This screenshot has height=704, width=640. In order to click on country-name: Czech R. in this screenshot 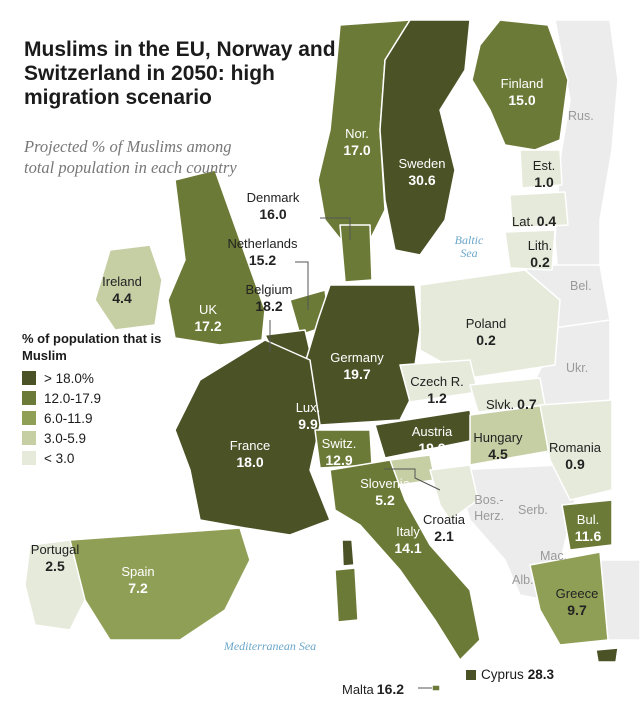, I will do `click(437, 381)`.